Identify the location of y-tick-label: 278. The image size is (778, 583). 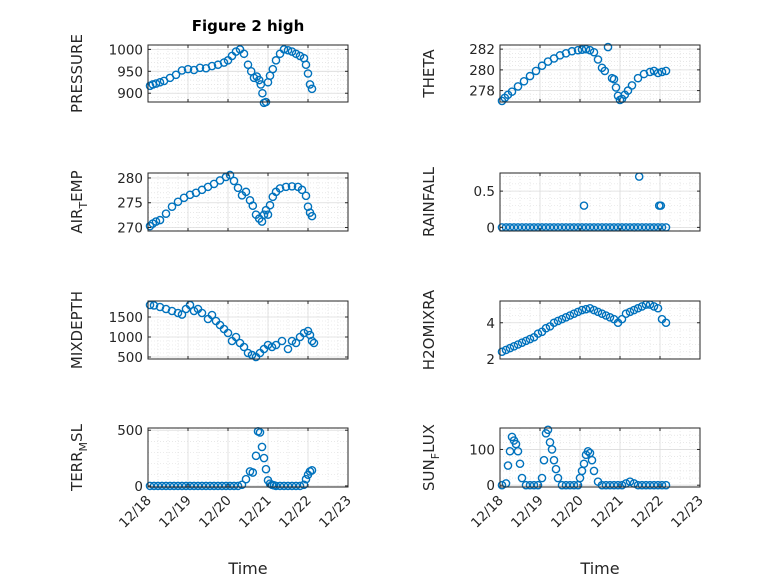
(482, 92).